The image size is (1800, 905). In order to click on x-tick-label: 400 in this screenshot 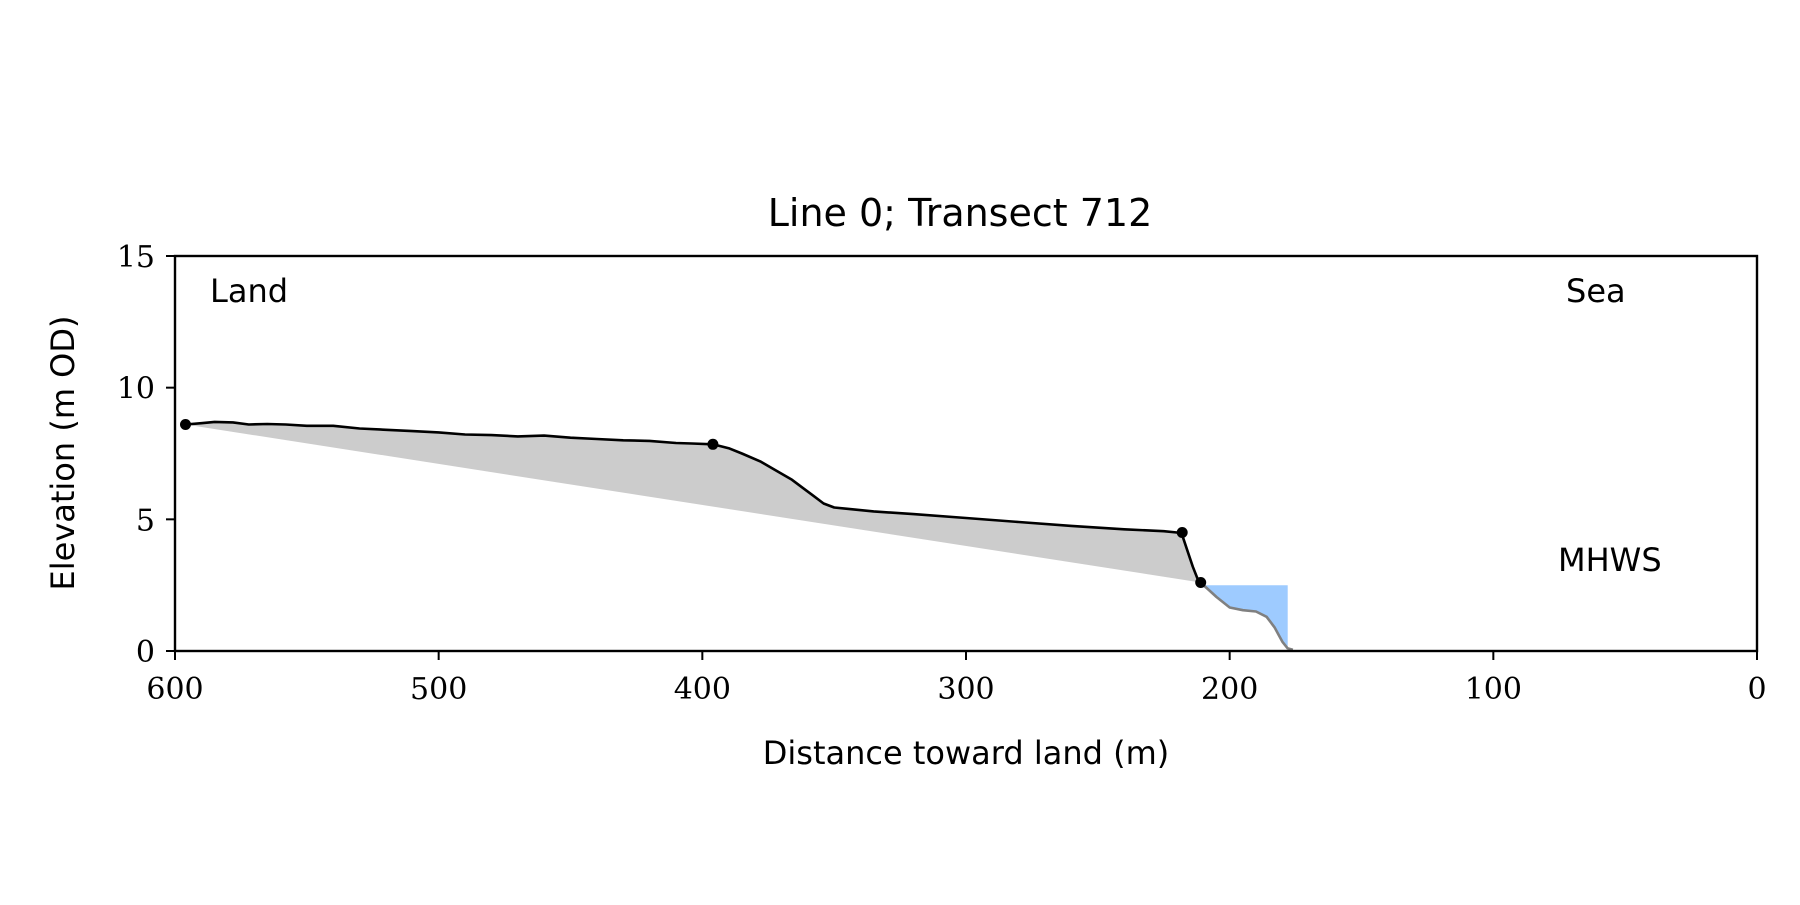, I will do `click(702, 689)`.